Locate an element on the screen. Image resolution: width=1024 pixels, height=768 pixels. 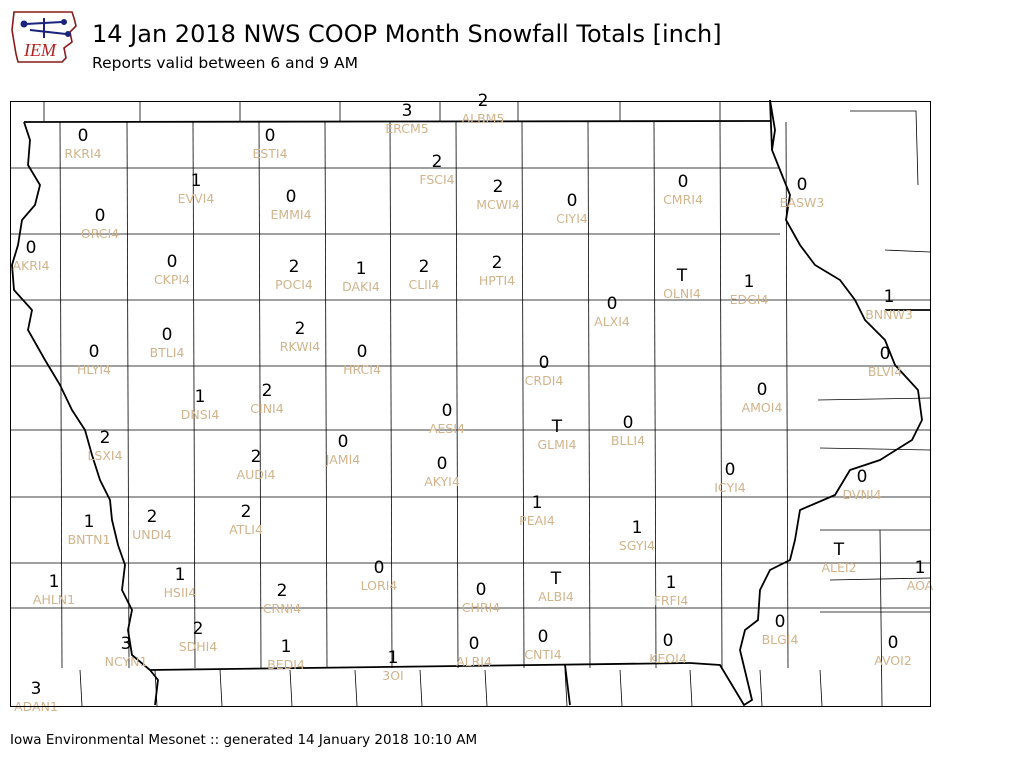
station-id: CINI4 is located at coordinates (266, 408).